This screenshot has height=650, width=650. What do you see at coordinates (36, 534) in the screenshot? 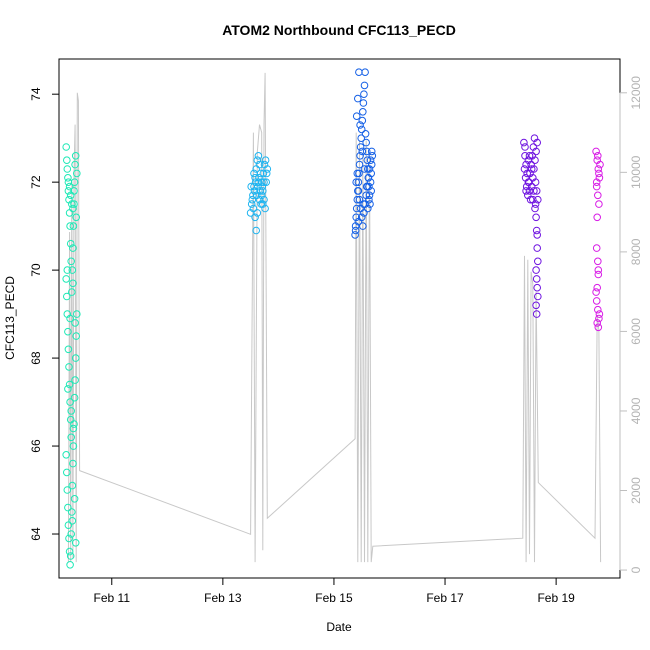
I see `y-tick-label: 64` at bounding box center [36, 534].